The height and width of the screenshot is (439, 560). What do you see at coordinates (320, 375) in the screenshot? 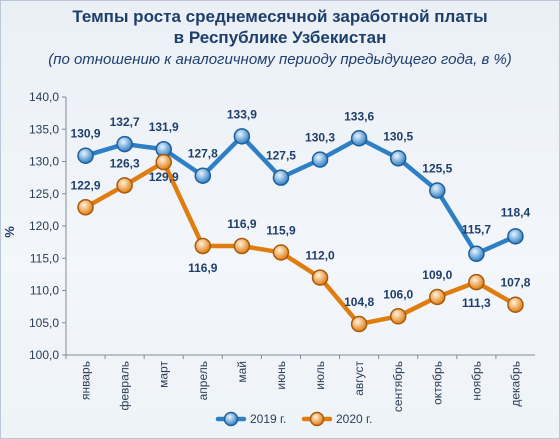
I see `x-tick-label: июль` at bounding box center [320, 375].